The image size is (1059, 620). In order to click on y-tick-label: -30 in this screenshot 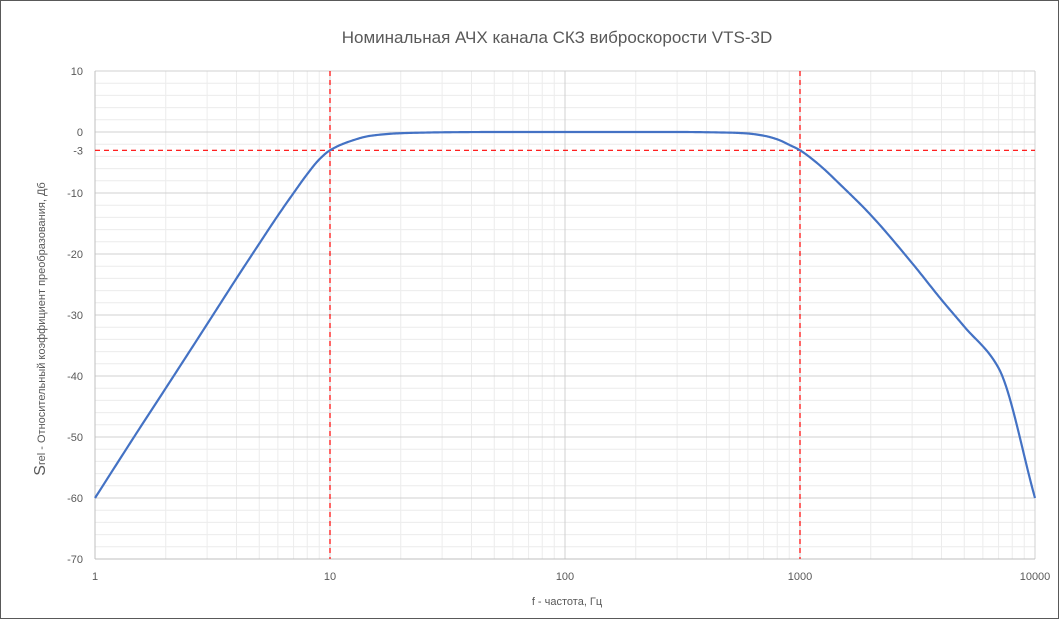, I will do `click(75, 316)`.